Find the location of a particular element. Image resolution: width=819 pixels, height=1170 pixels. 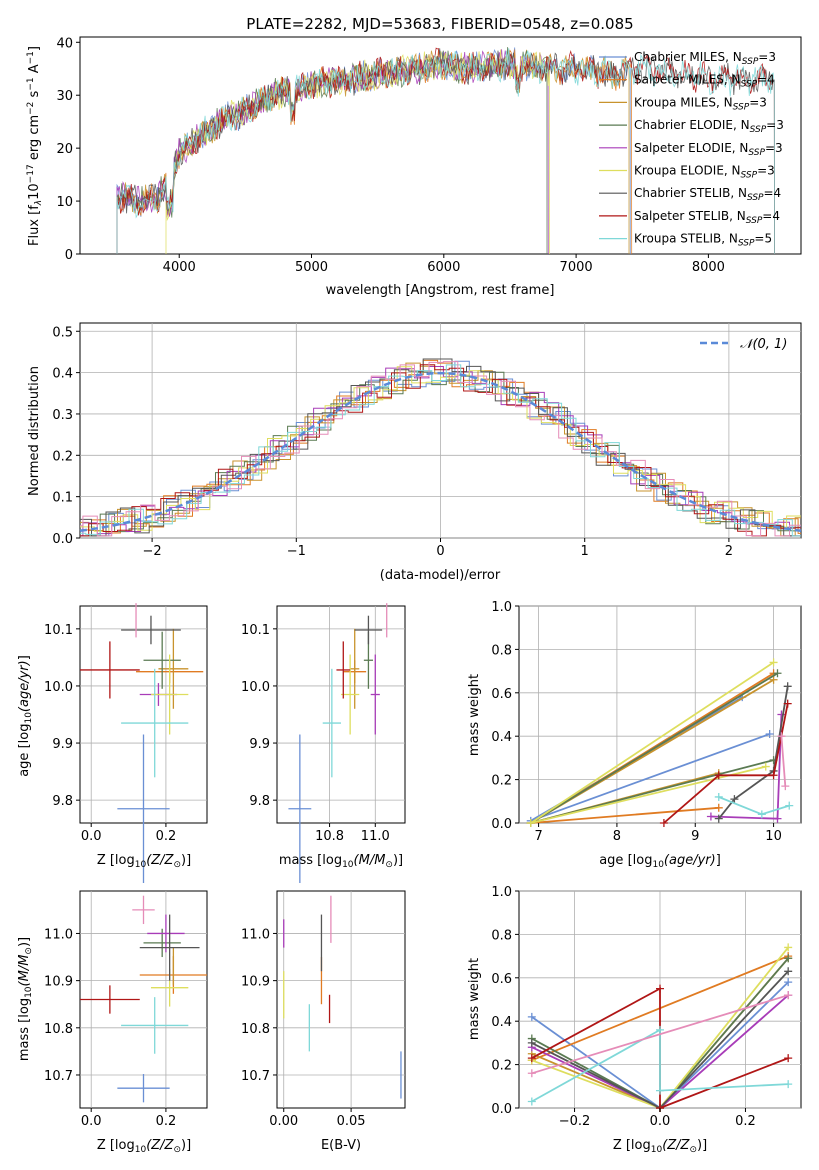

spectrum-xlabel: wavelength [Angstrom, rest frame] is located at coordinates (440, 290).